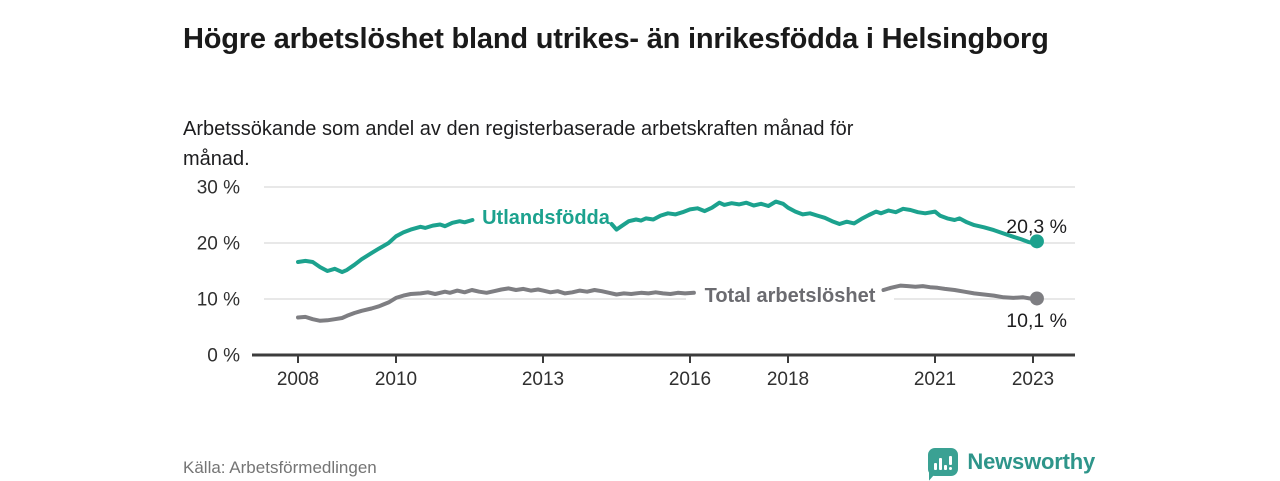  I want to click on x-tick-label: 2010, so click(396, 379).